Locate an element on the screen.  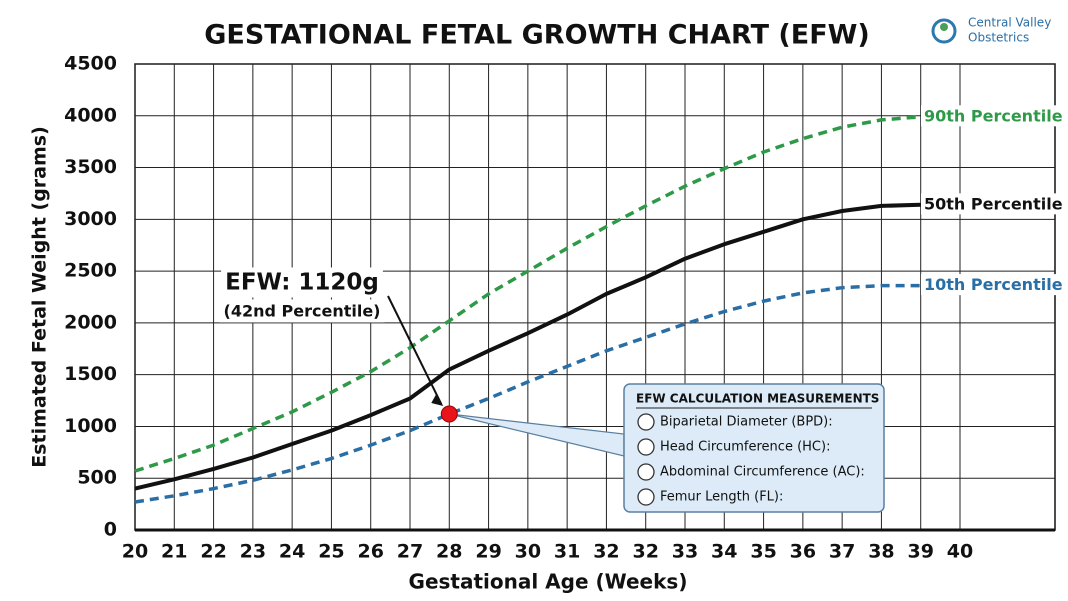
legend-label: 50th Percentile is located at coordinates (993, 203).